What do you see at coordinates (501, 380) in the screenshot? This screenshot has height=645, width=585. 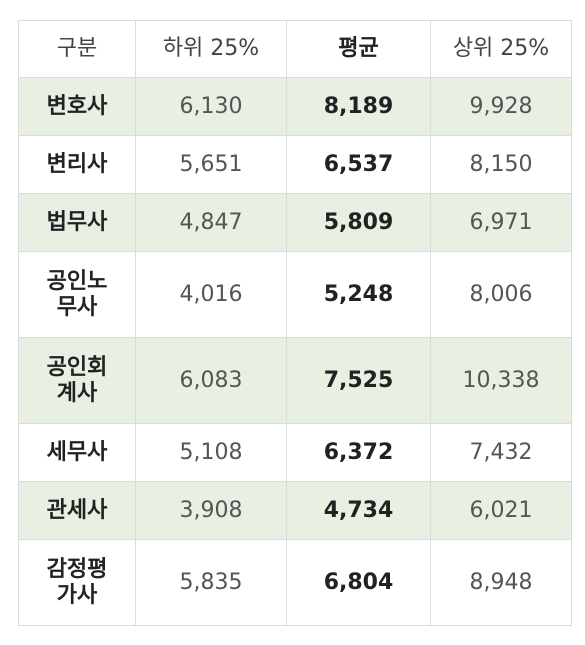 I see `upper-25-value: 10,338` at bounding box center [501, 380].